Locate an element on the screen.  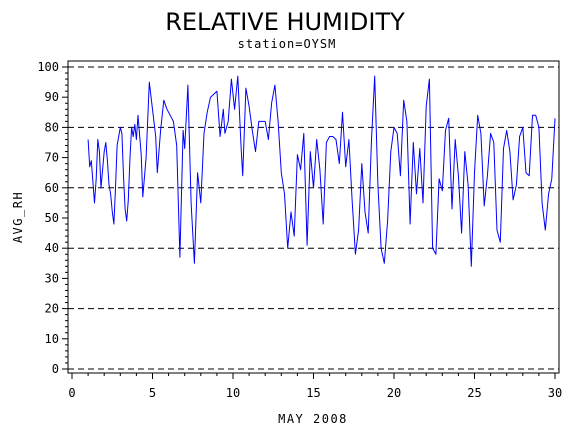
y-tick-label: 20 is located at coordinates (52, 309).